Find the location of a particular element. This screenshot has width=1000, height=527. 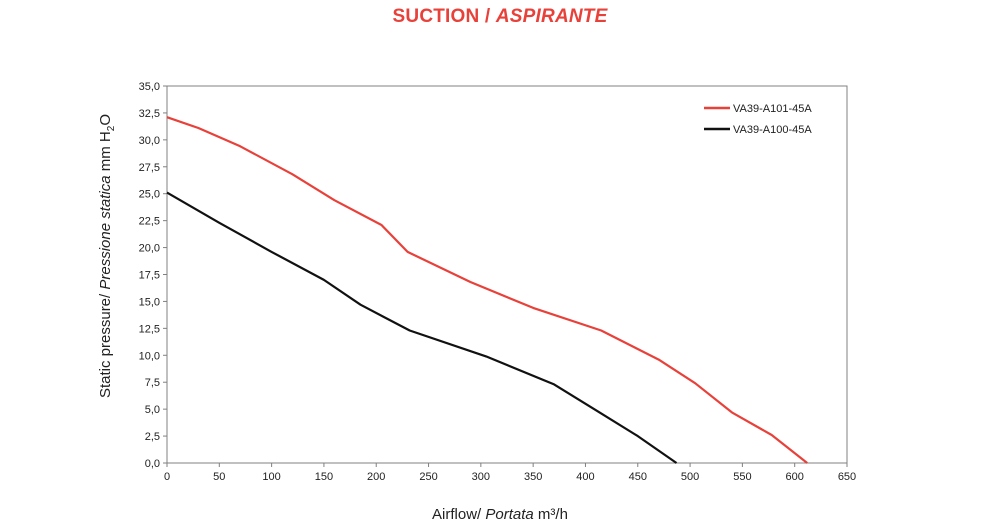

legend: VA39-A101-45A VA39-A100-45A is located at coordinates (760, 138).